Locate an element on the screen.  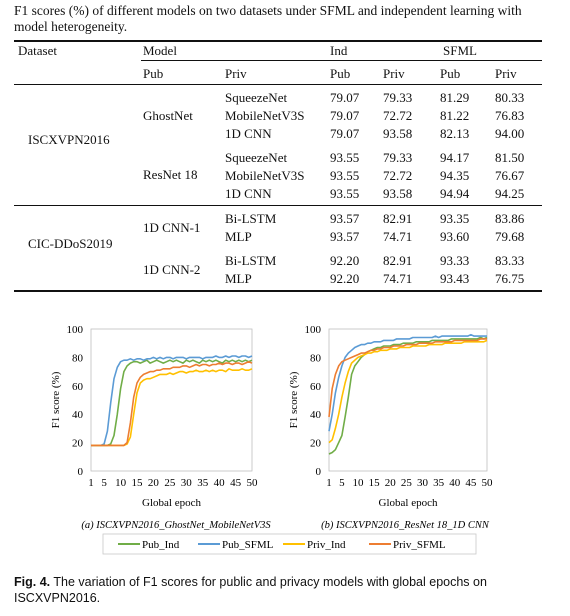
dataset-name: ISCXVPN2016 is located at coordinates (69, 139).